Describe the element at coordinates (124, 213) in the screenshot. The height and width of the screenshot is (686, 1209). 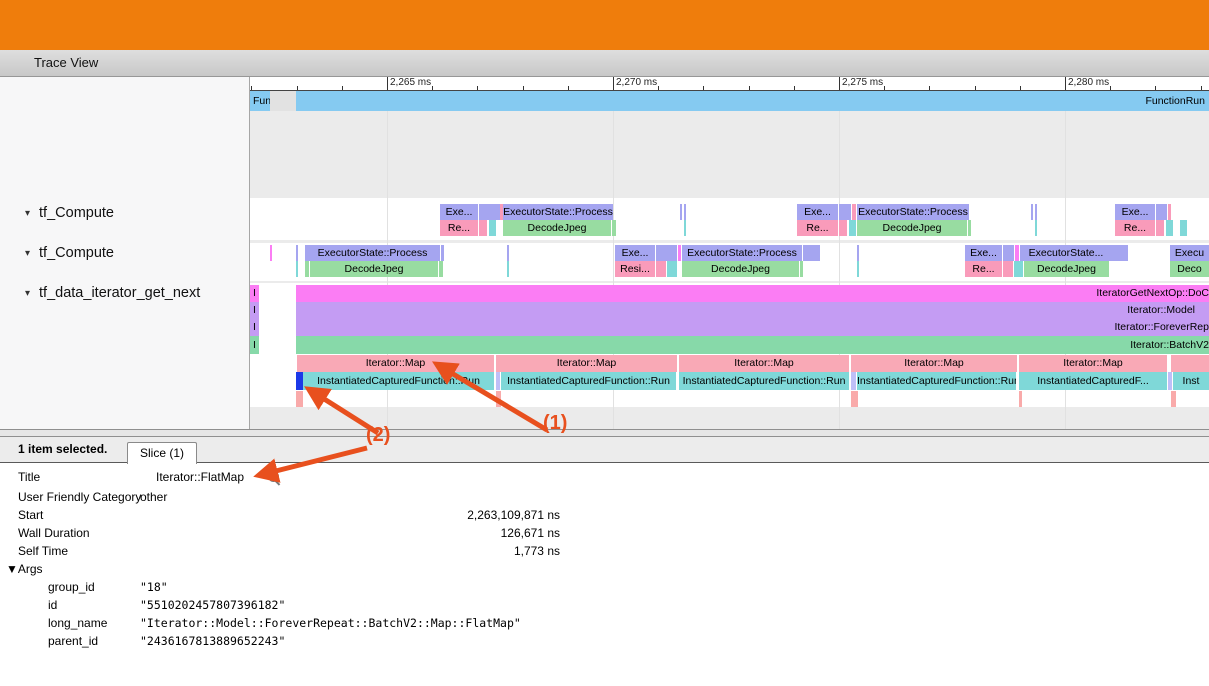
I see `sidebar-group-tf-compute-1: ▾ tf_Compute` at that location.